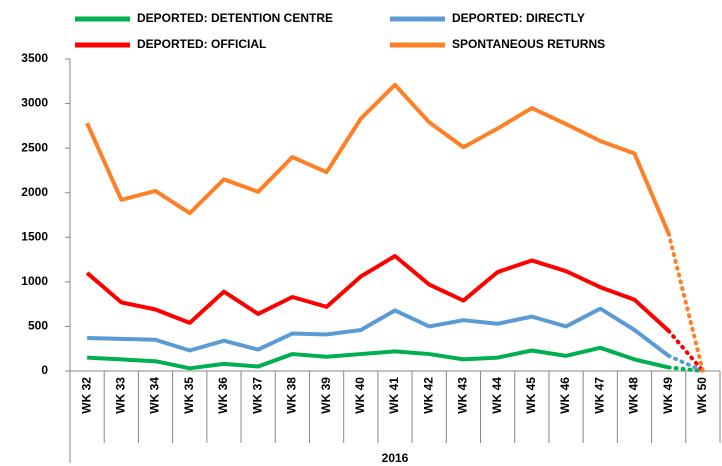 The height and width of the screenshot is (466, 722). What do you see at coordinates (34, 58) in the screenshot?
I see `y-tick-label: 3500` at bounding box center [34, 58].